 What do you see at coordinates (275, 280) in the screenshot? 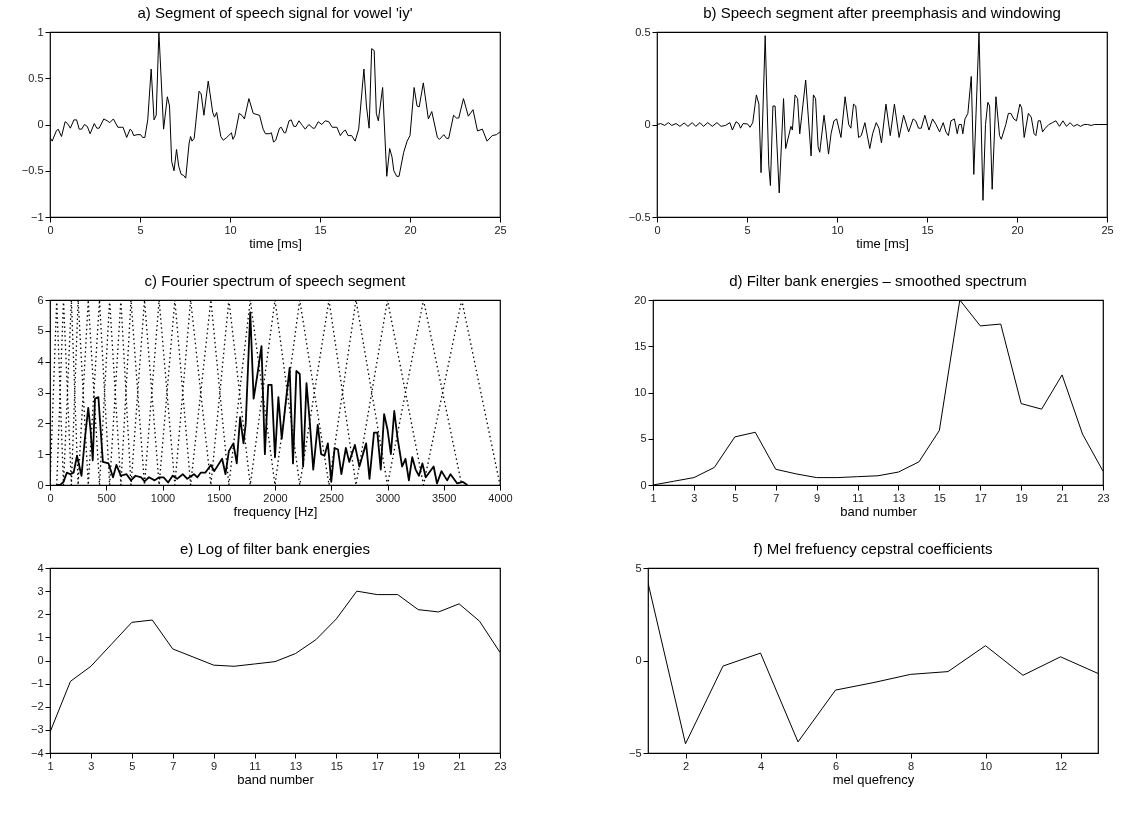
I see `chart-title: c) Fourier spectrum of speech segment` at bounding box center [275, 280].